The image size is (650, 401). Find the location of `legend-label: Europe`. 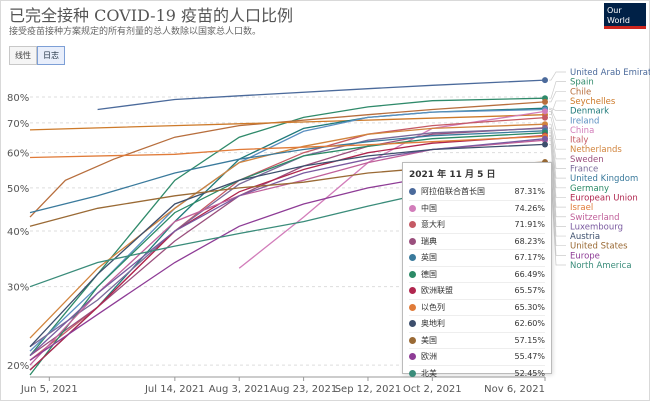

legend-label: Europe is located at coordinates (585, 256).